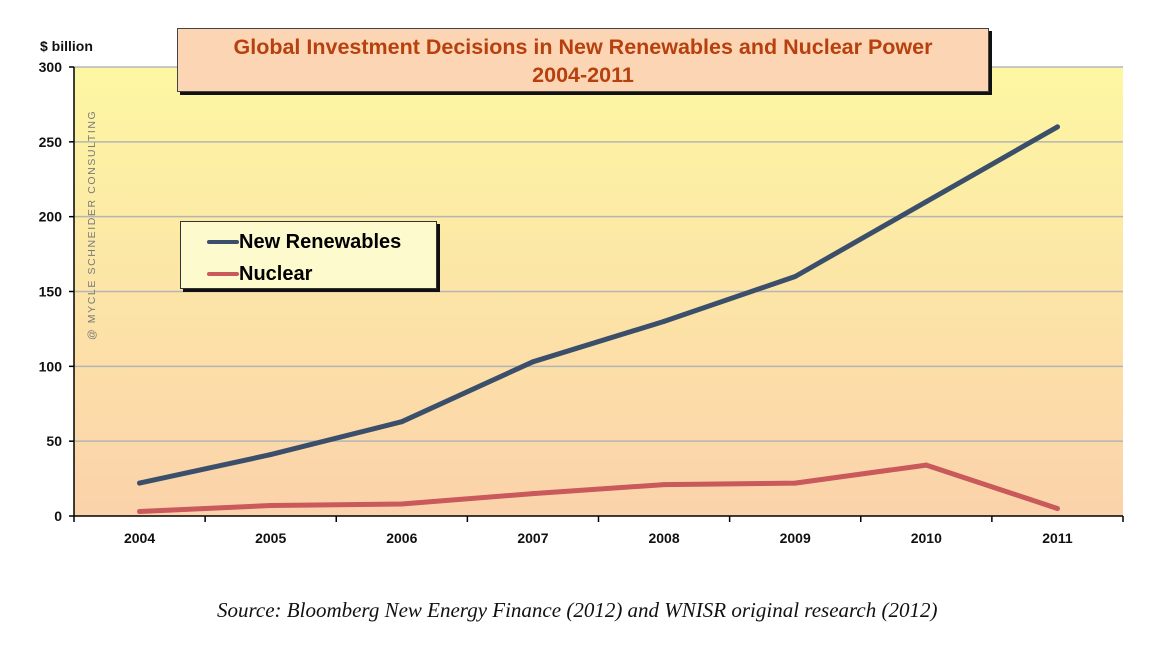 This screenshot has height=648, width=1161. Describe the element at coordinates (583, 75) in the screenshot. I see `chart-subtitle: 2004-2011` at that location.